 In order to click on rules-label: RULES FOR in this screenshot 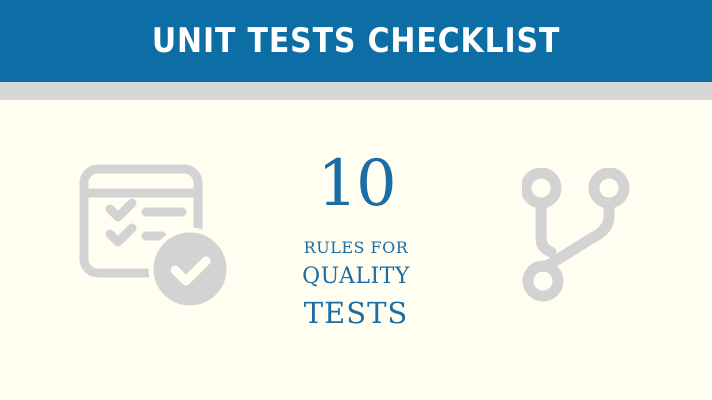, I will do `click(356, 247)`.